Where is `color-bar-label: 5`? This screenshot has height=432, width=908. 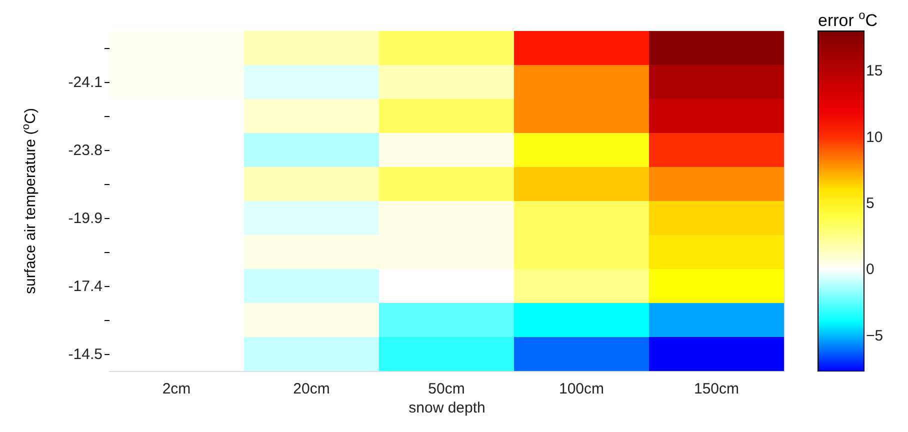
color-bar-label: 5 is located at coordinates (870, 203).